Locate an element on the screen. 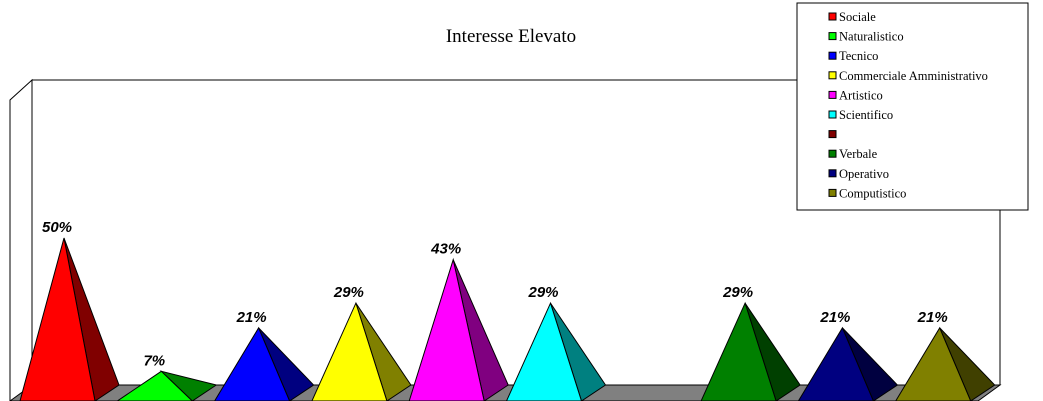  data-label-scientifico: 29% is located at coordinates (542, 292).